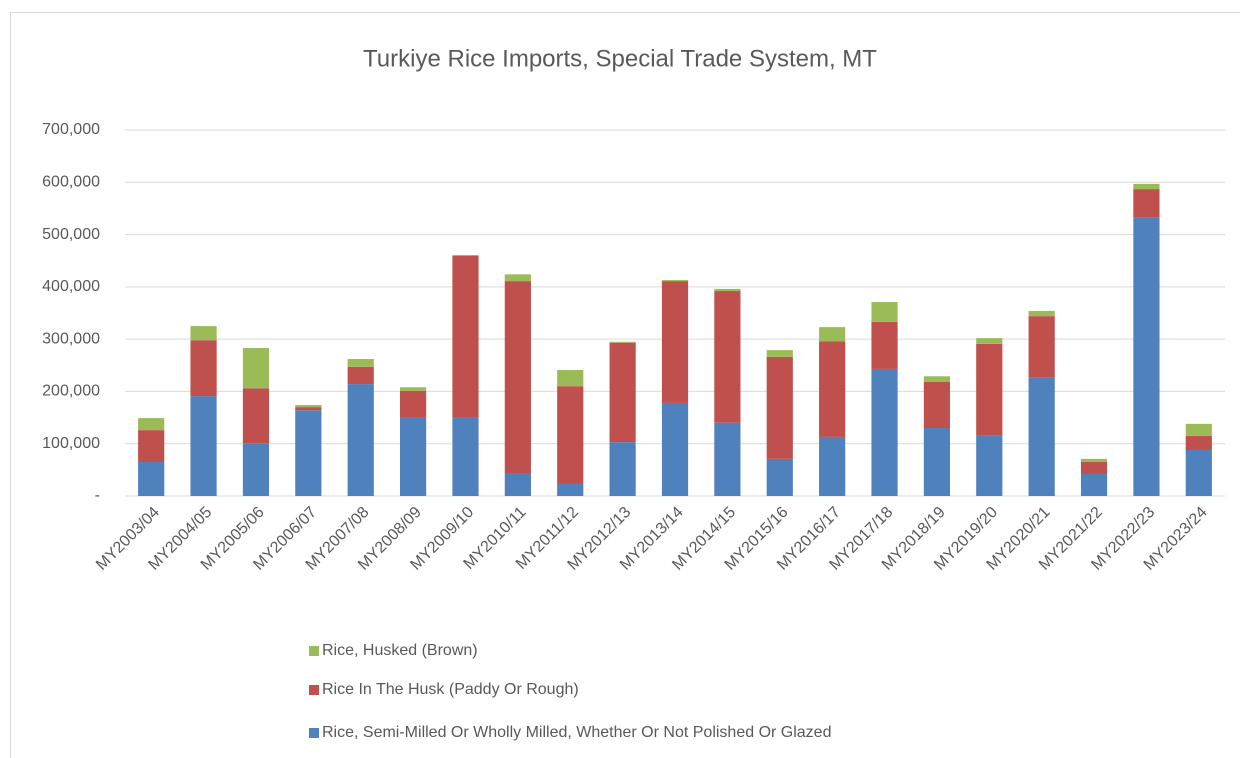 This screenshot has width=1240, height=758. Describe the element at coordinates (400, 650) in the screenshot. I see `legend-label: Rice, Husked (Brown)` at that location.